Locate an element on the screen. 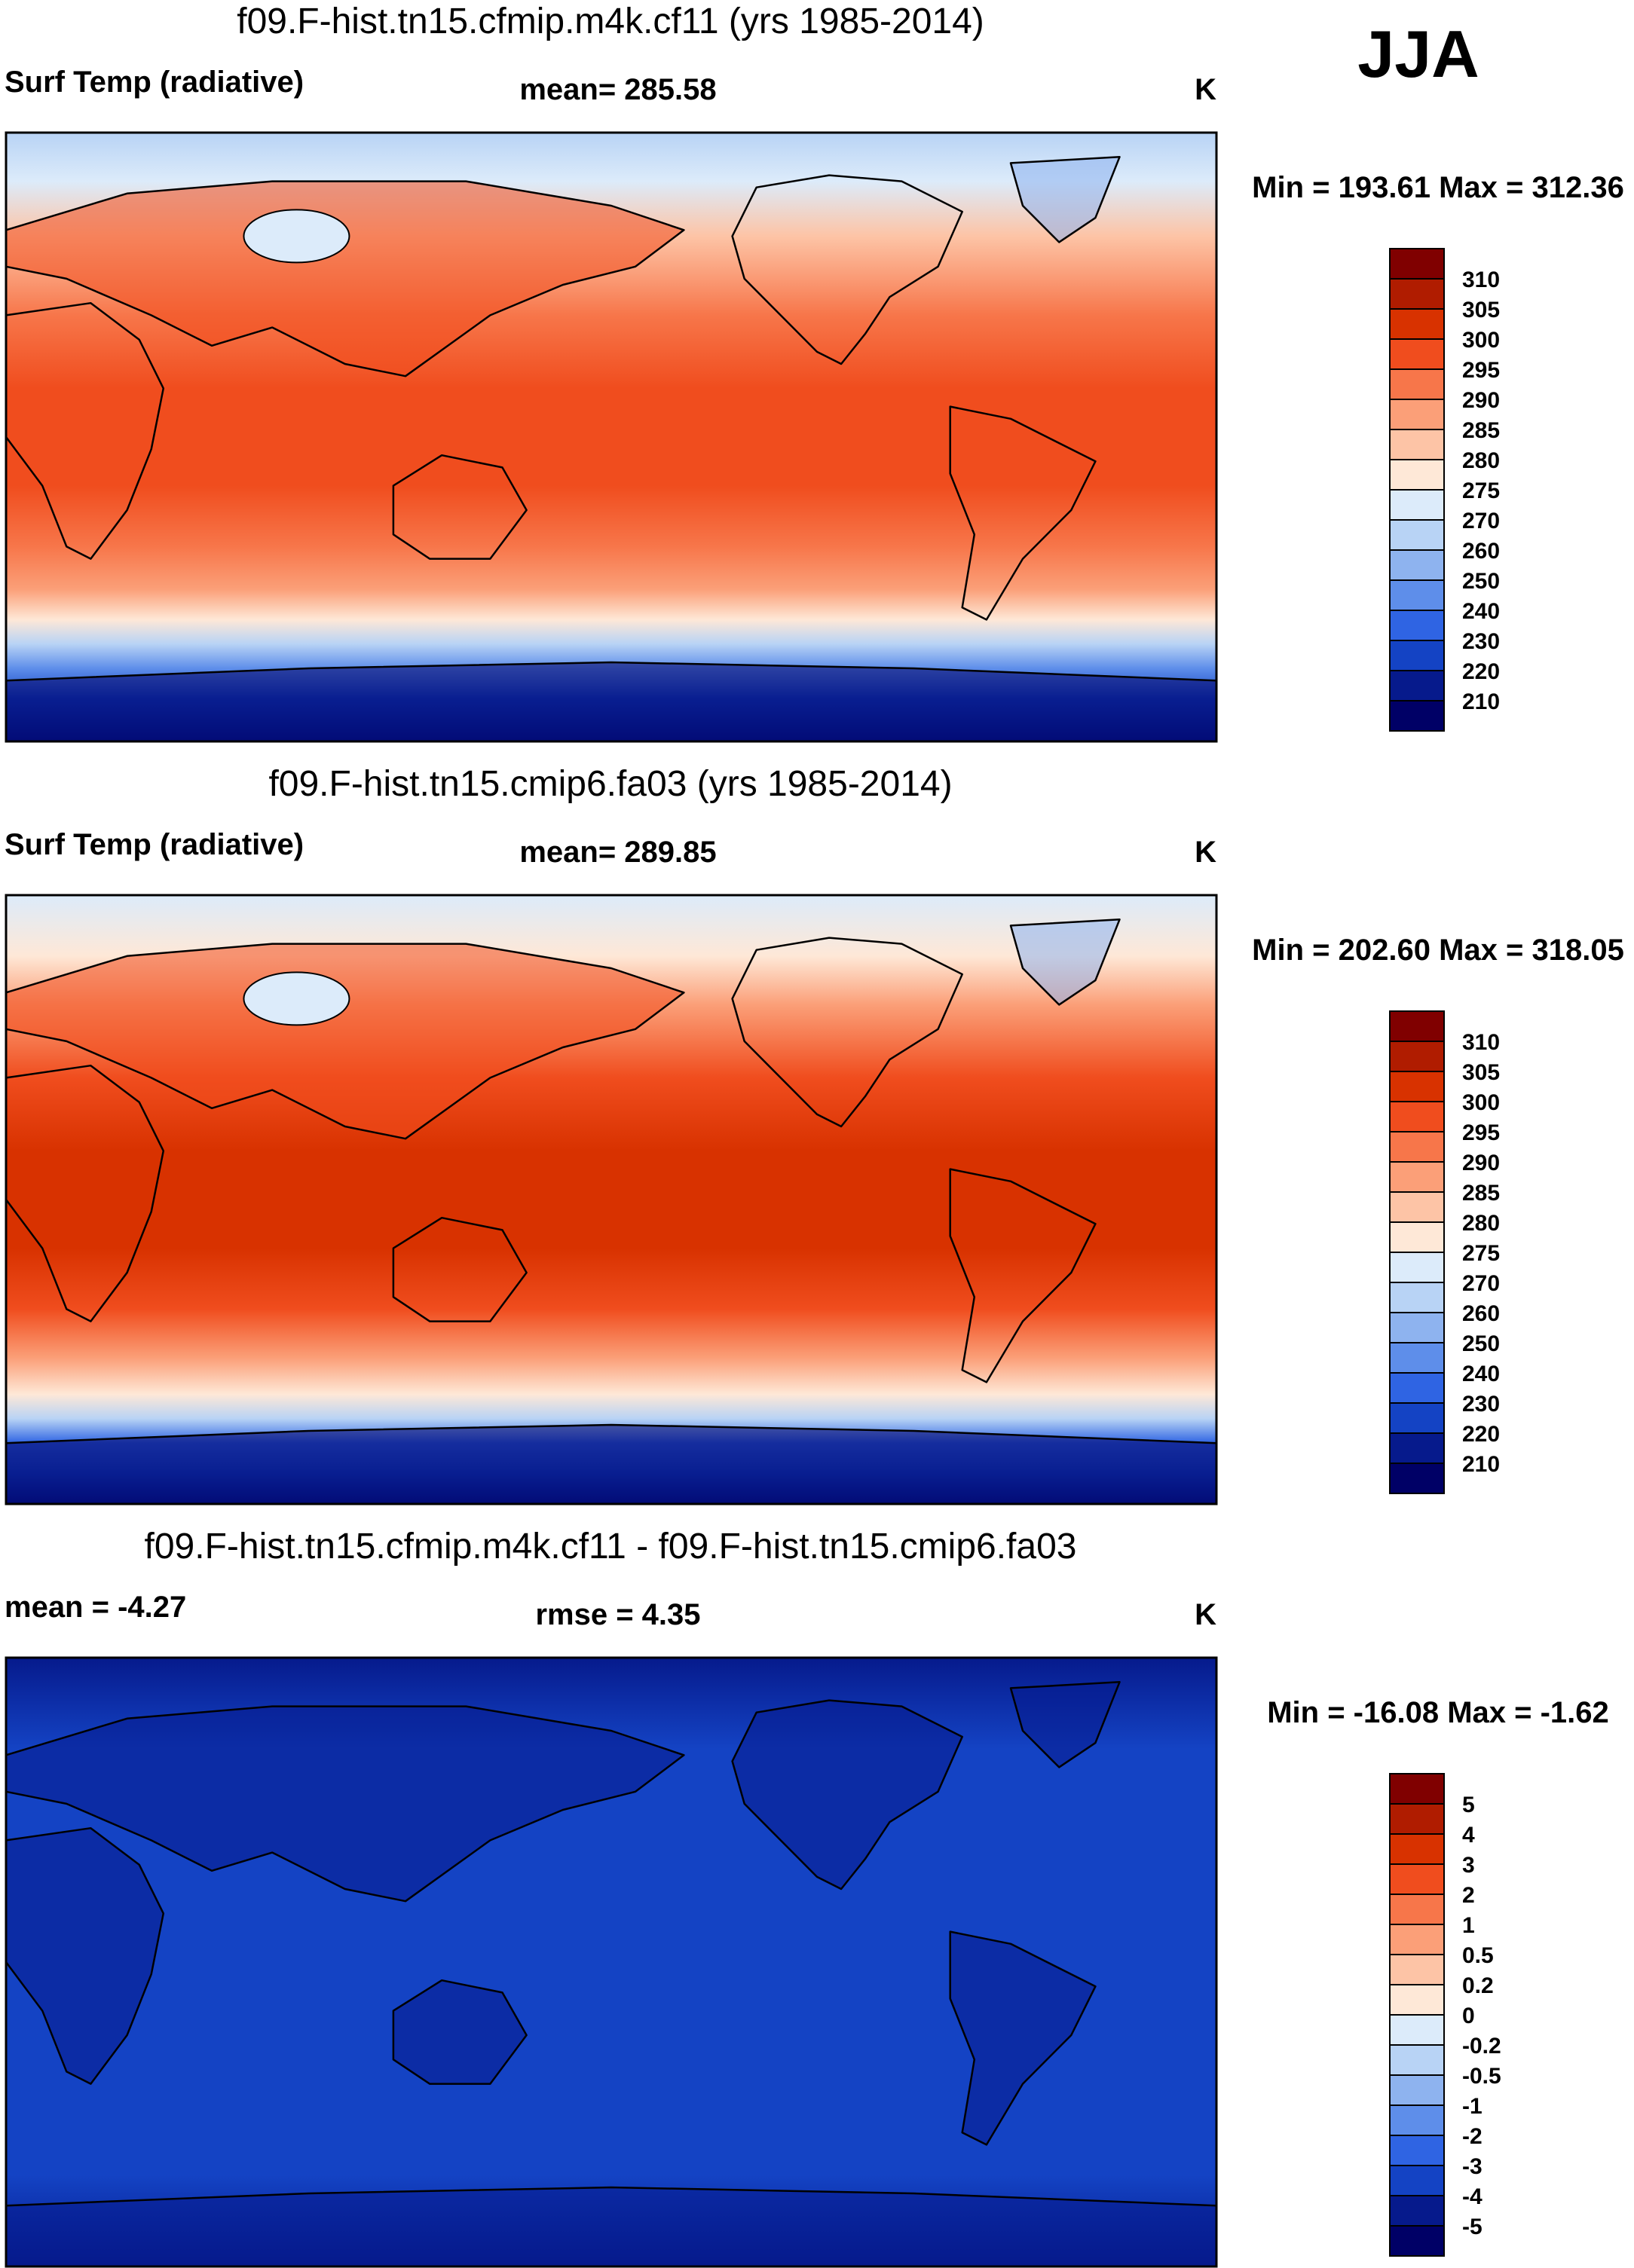  colorbar-tick-label: 1 is located at coordinates (1468, 1925).